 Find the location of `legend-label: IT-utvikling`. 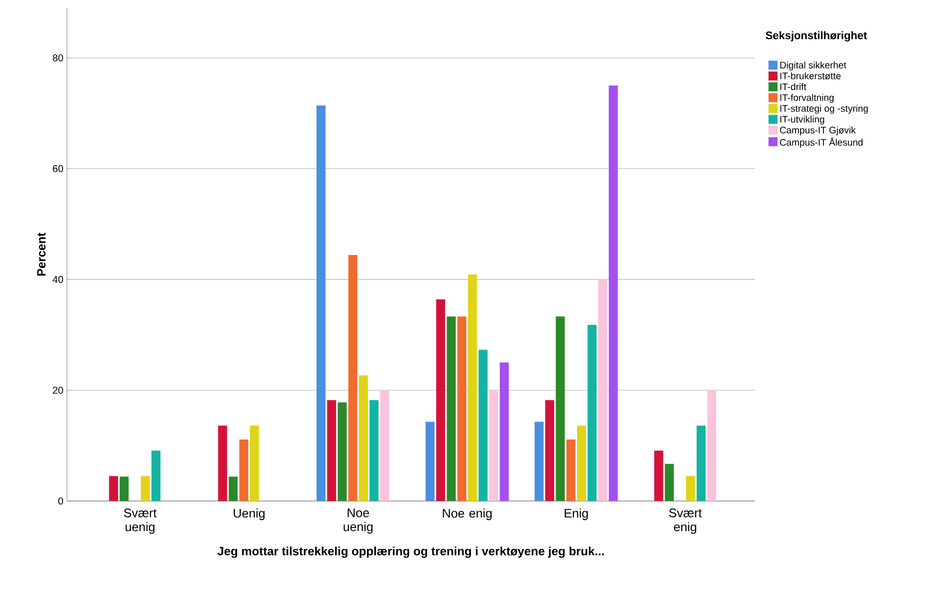

legend-label: IT-utvikling is located at coordinates (802, 120).